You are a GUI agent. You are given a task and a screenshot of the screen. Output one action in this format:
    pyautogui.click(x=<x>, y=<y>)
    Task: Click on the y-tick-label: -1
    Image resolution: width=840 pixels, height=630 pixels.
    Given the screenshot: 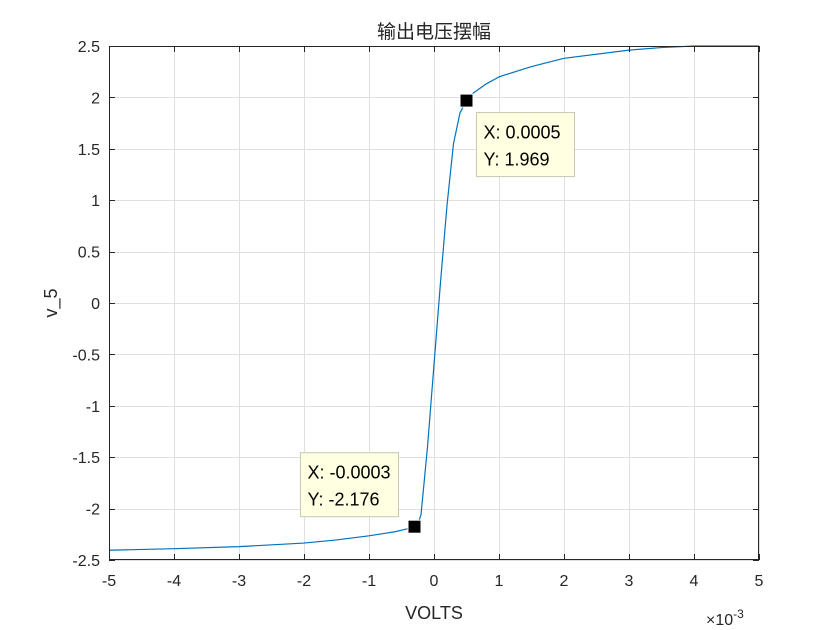 What is the action you would take?
    pyautogui.click(x=93, y=407)
    